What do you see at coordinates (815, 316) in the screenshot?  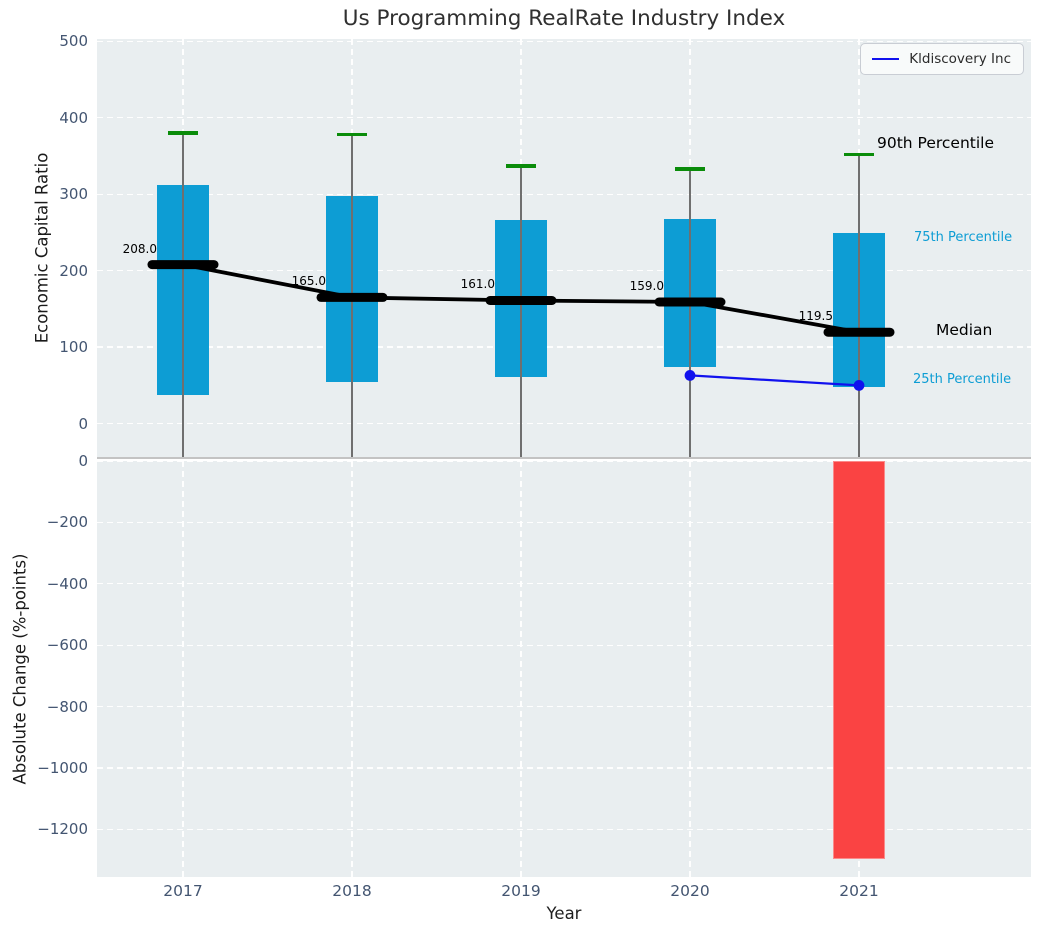 I see `median-value-label: 119.5` at bounding box center [815, 316].